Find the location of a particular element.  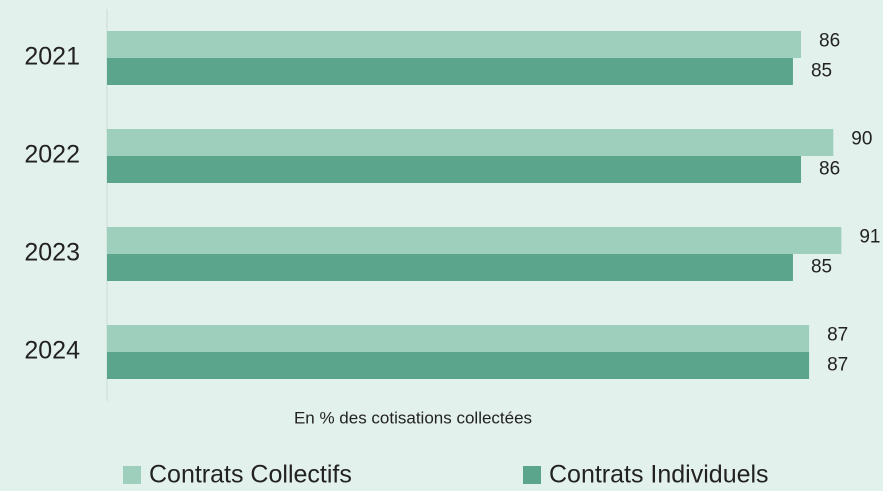

y-tick-label: 2023 is located at coordinates (52, 253).